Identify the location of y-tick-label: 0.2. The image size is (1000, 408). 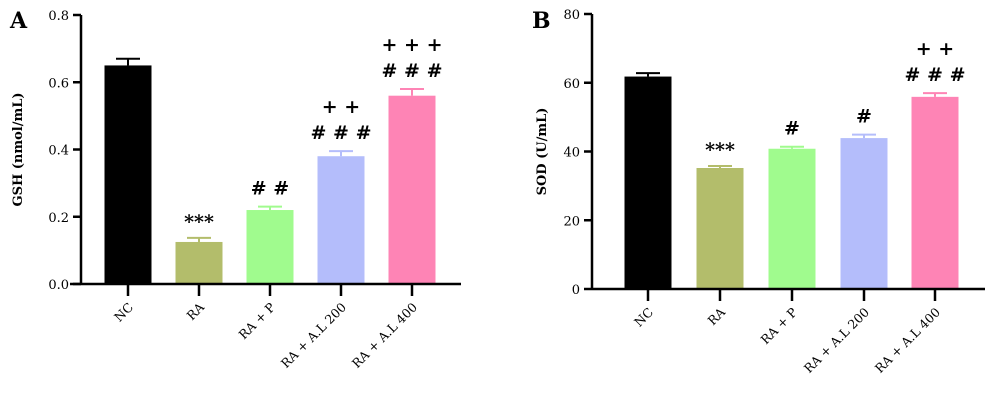
(58, 218).